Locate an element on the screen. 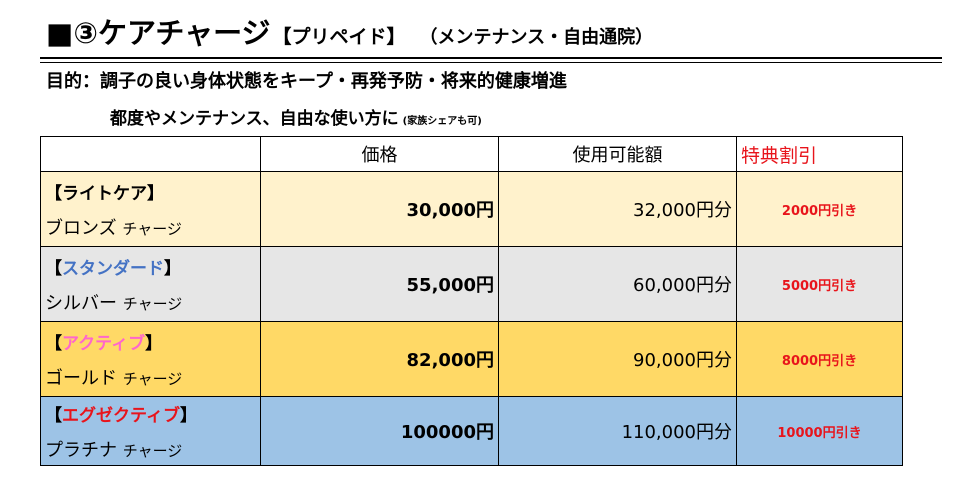 This screenshot has width=959, height=504. plan-name: プラチナ is located at coordinates (81, 450).